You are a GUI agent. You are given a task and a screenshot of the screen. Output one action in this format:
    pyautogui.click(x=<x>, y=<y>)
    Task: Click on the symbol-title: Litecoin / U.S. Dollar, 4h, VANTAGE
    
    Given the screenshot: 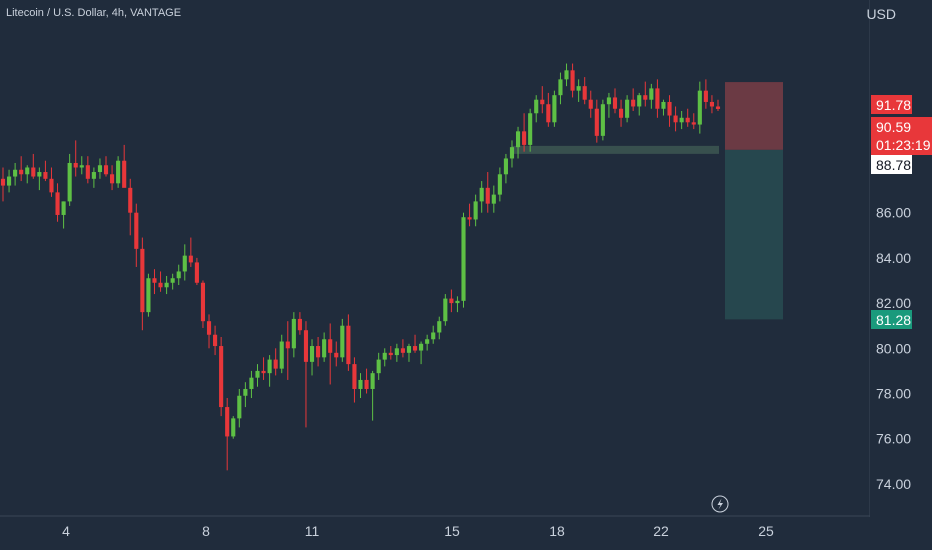 What is the action you would take?
    pyautogui.click(x=94, y=13)
    